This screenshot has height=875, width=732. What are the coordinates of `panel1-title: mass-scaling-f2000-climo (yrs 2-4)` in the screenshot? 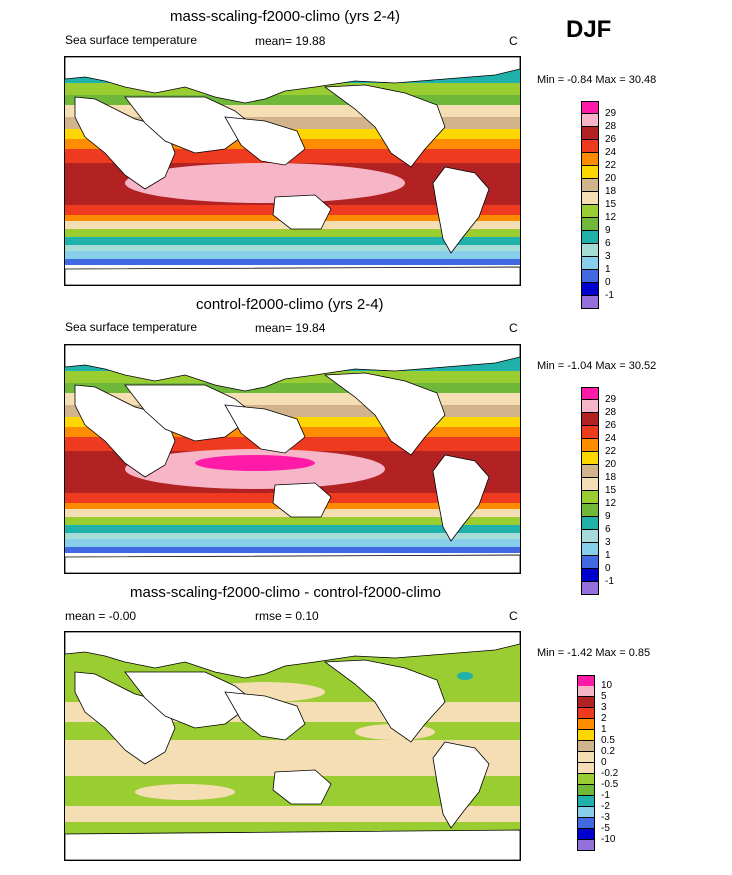 It's located at (285, 16).